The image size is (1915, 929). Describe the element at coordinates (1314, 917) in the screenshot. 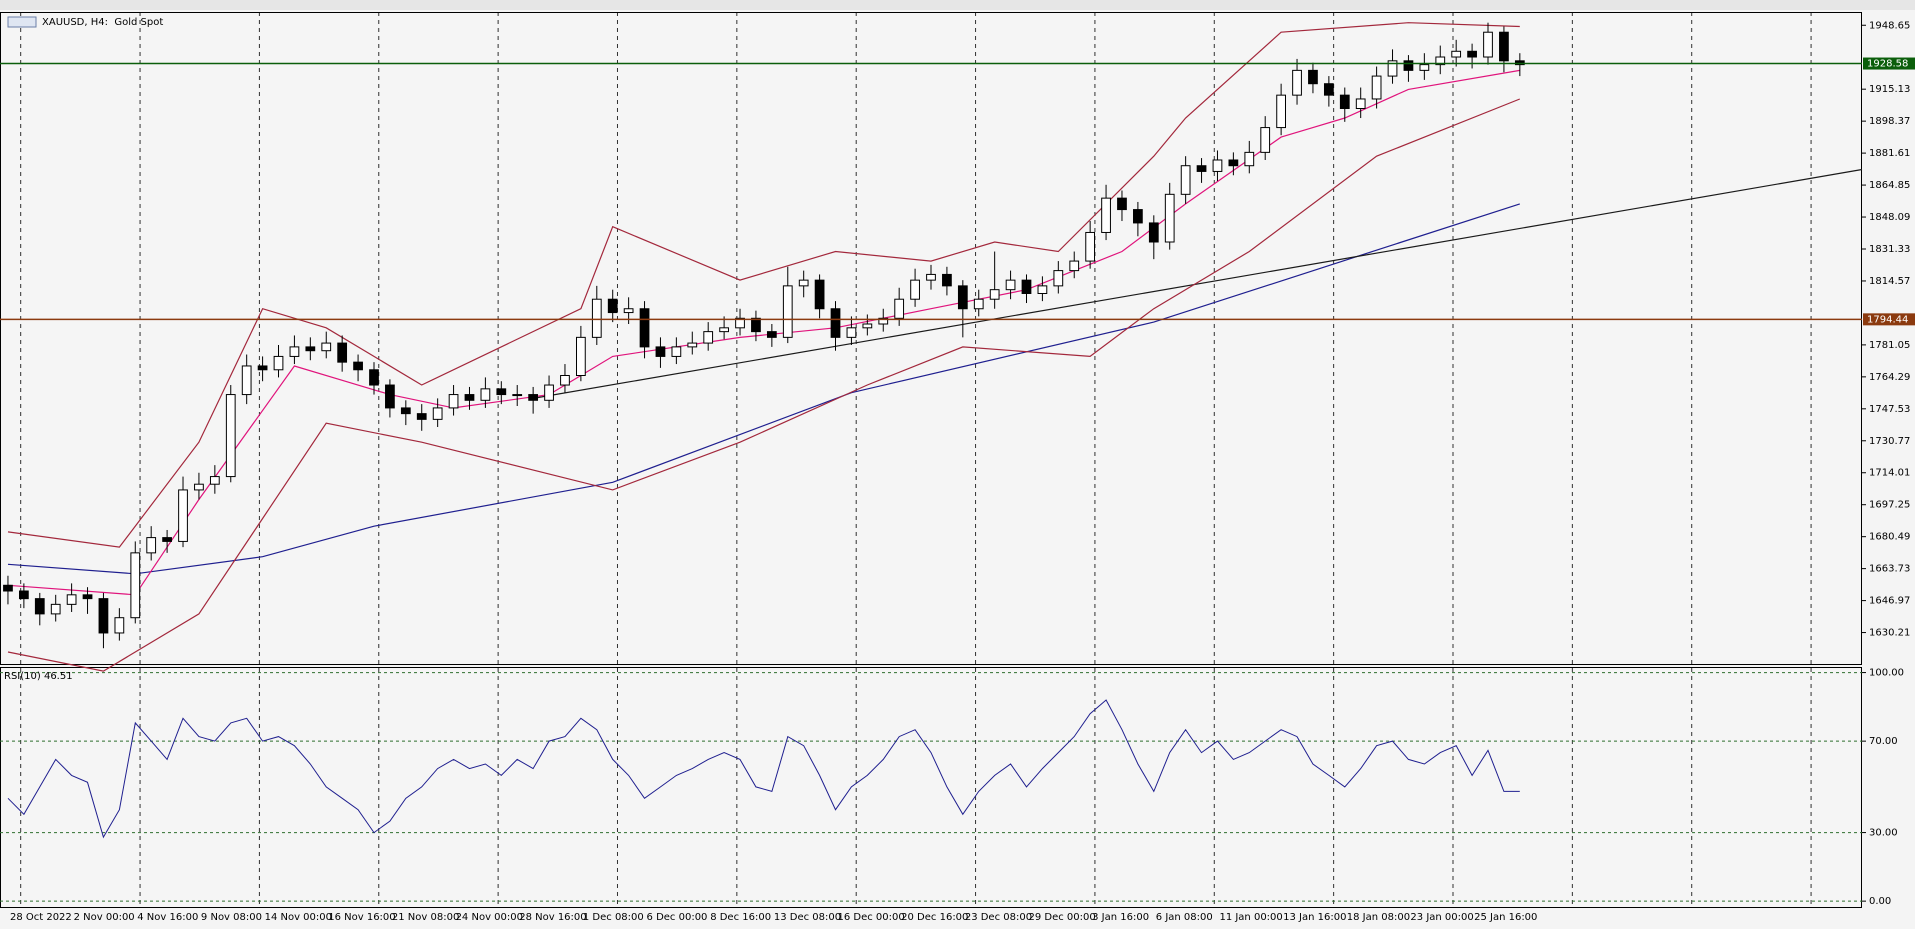

I see `x-tick-label: 13 Jan 16:00` at that location.